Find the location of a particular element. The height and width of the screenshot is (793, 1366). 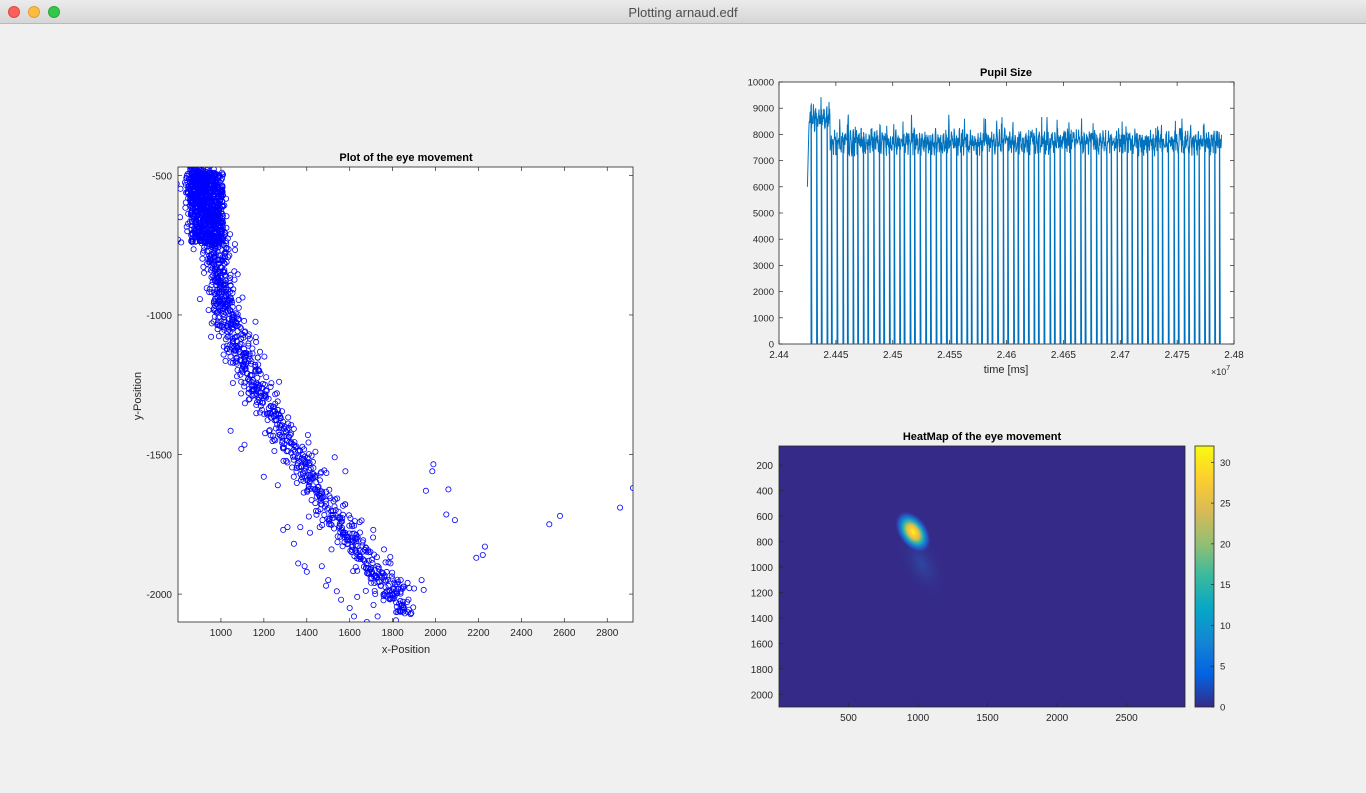

heatmap-ytick-label: 400 is located at coordinates (764, 492).